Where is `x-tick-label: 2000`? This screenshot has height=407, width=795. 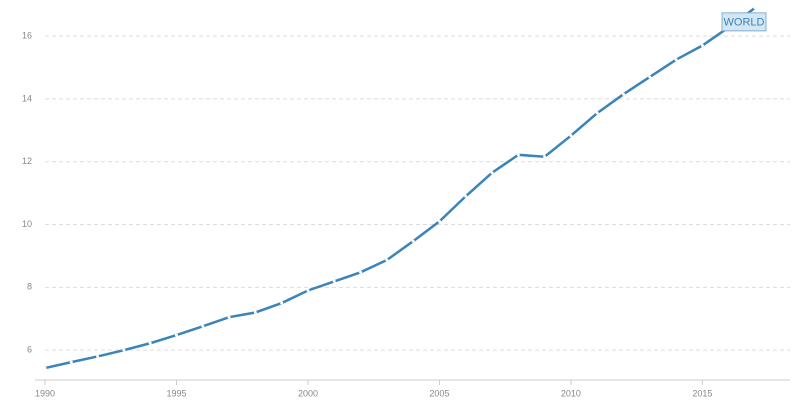 x-tick-label: 2000 is located at coordinates (308, 393).